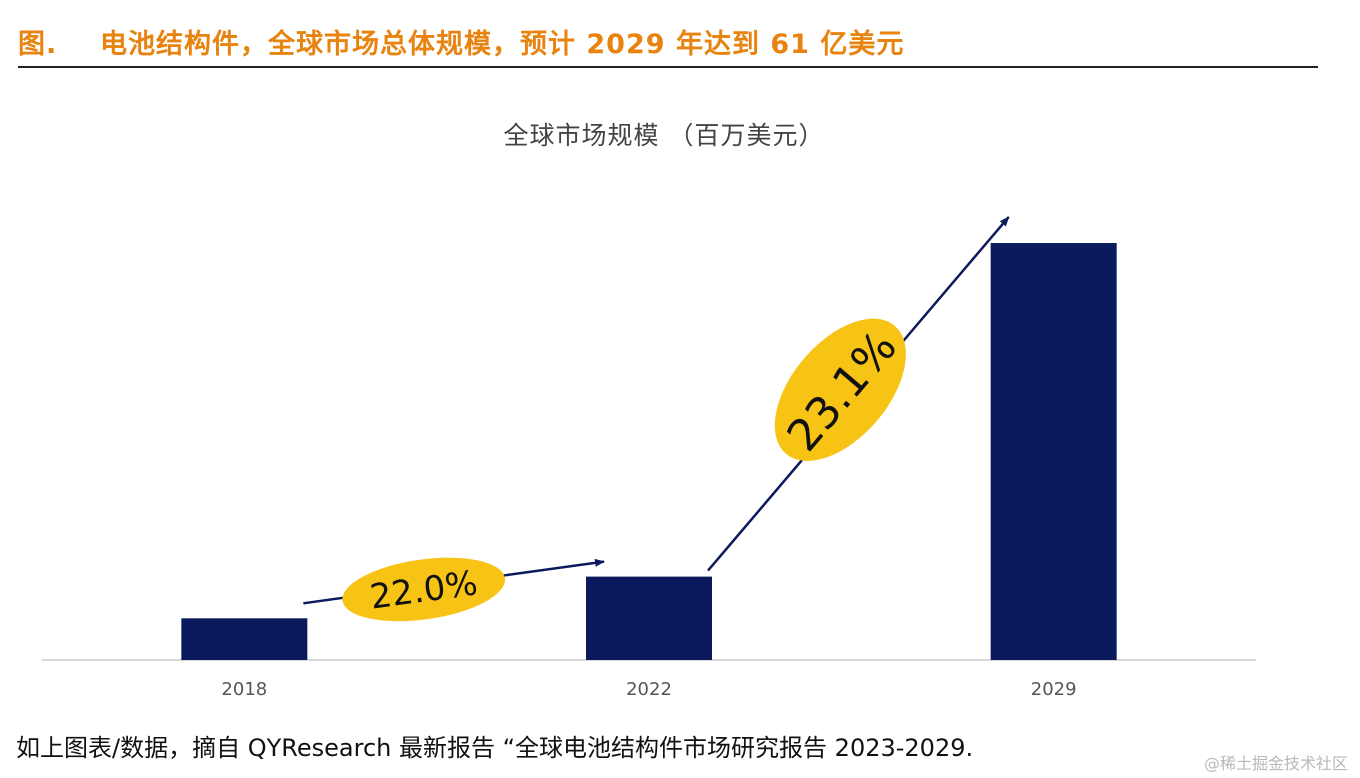 The width and height of the screenshot is (1360, 778). I want to click on figure-header: 图. 电池结构件，全球市场总体规模，预计 2029 年达到 61 亿美元, so click(668, 45).